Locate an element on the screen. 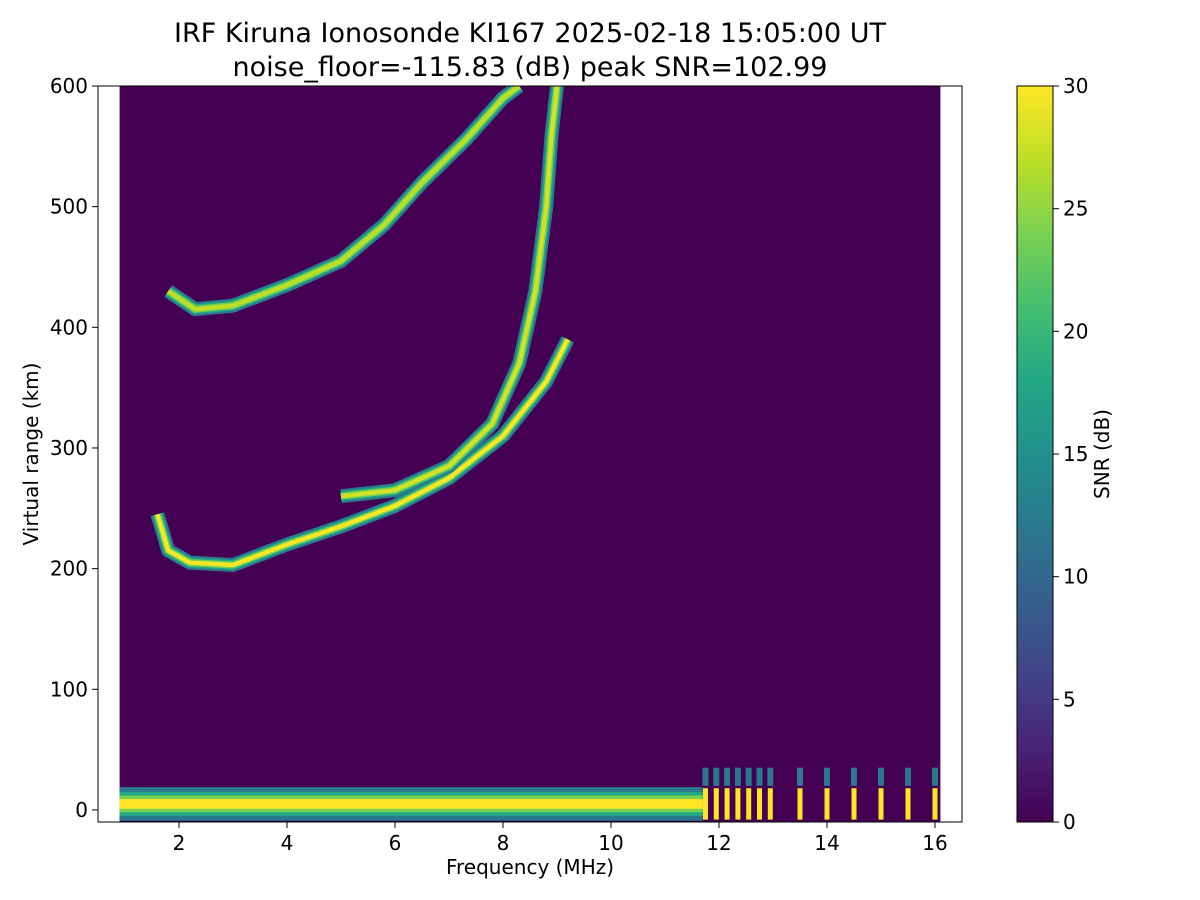 The height and width of the screenshot is (900, 1200). colorbar-tick-label: 25 is located at coordinates (1075, 209).